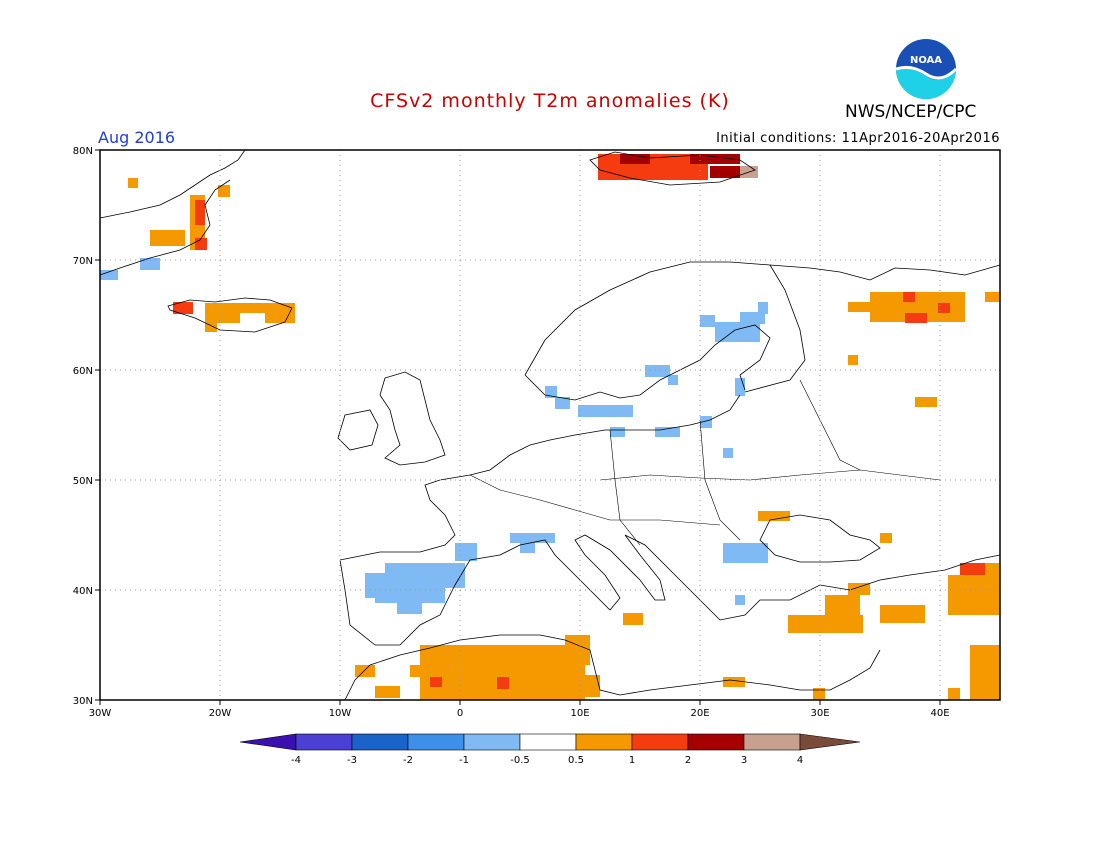  What do you see at coordinates (800, 760) in the screenshot?
I see `colorbar-label: 4` at bounding box center [800, 760].